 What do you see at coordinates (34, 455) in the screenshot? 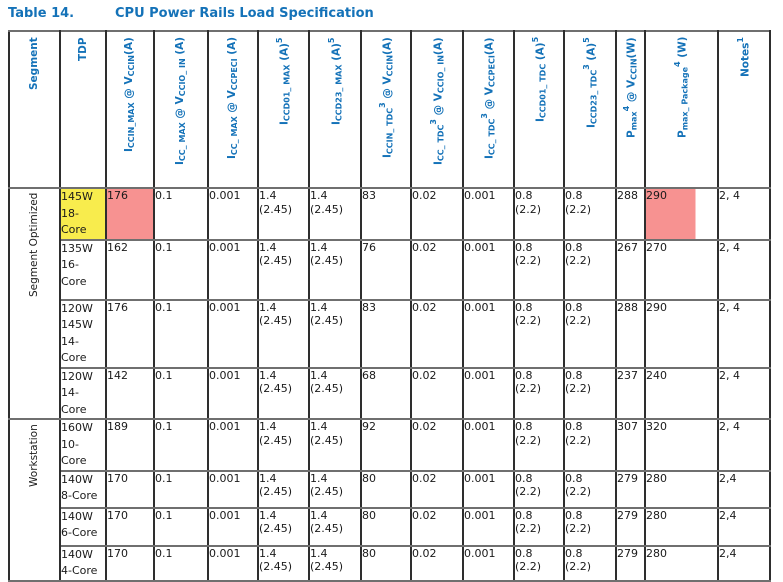
I see `segment-group-label: Workstation` at bounding box center [34, 455].